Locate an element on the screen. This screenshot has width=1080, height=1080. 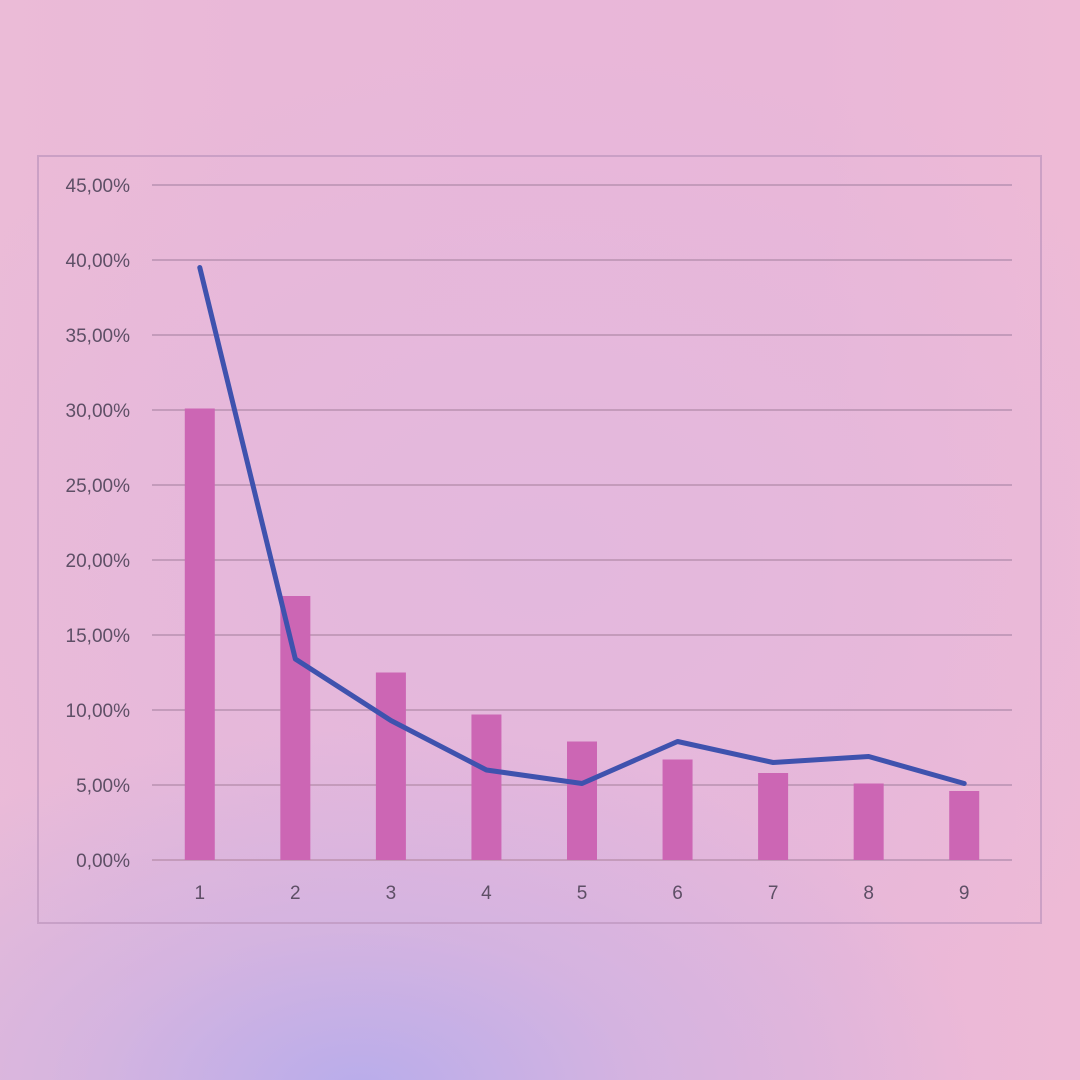
x-tick-label: 3 is located at coordinates (391, 893).